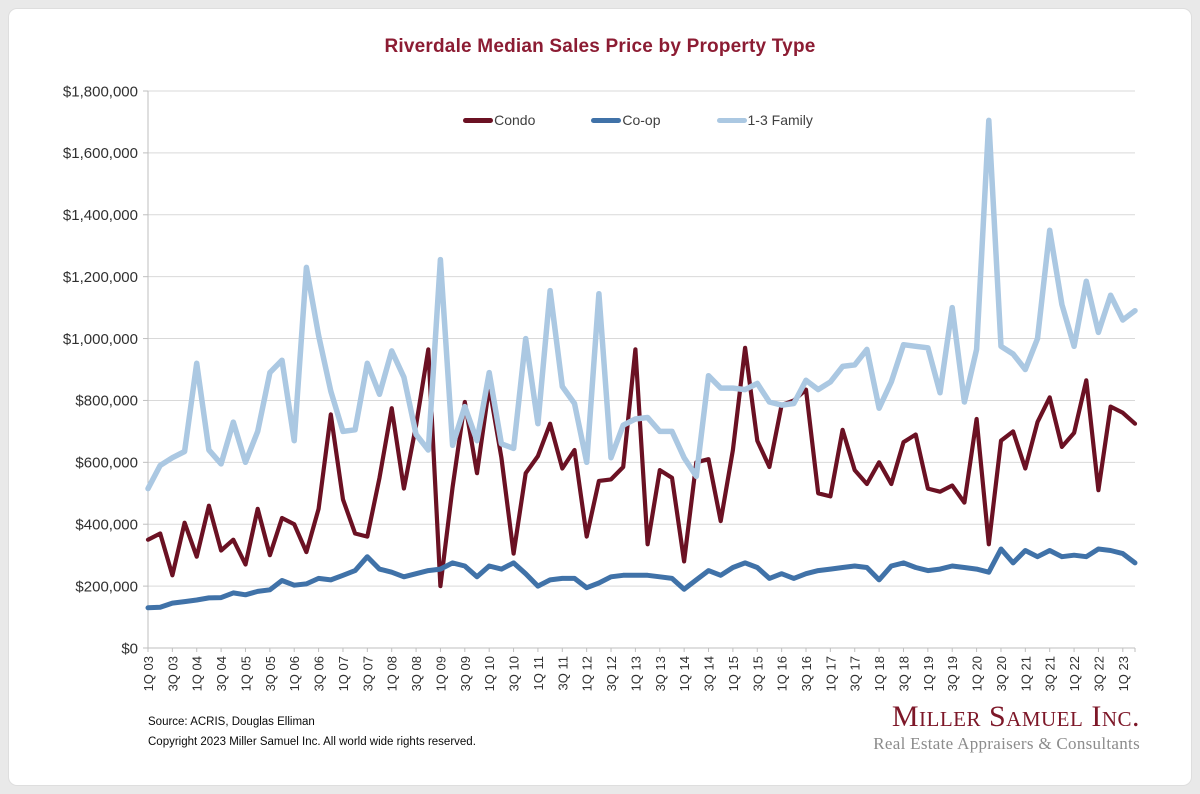  Describe the element at coordinates (100, 153) in the screenshot. I see `y-tick-label: $1,600,000` at that location.